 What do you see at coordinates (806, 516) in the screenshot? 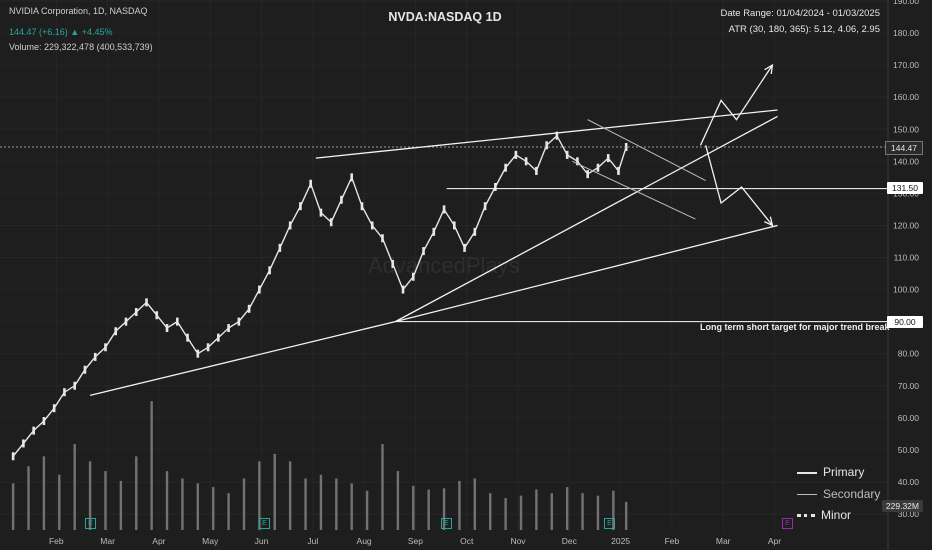
I see `legend-minor-swatch` at bounding box center [806, 516].